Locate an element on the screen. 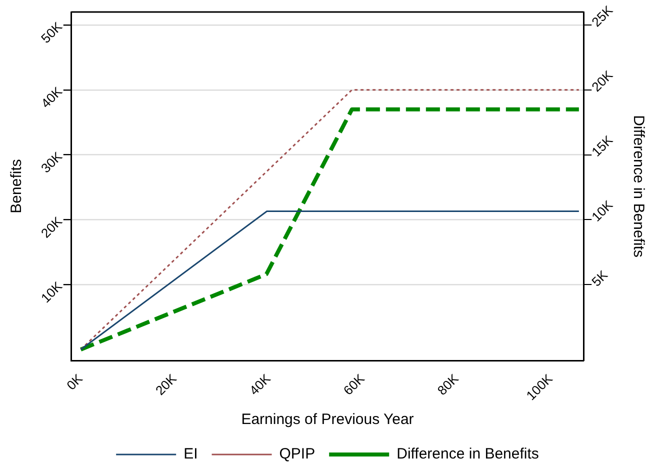 This screenshot has height=476, width=659. y2-axis-title: Difference in Benefits is located at coordinates (638, 186).